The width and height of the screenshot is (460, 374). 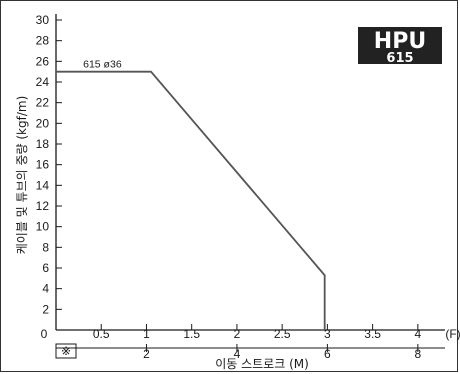 I want to click on y-tick-label: 10, so click(x=43, y=227).